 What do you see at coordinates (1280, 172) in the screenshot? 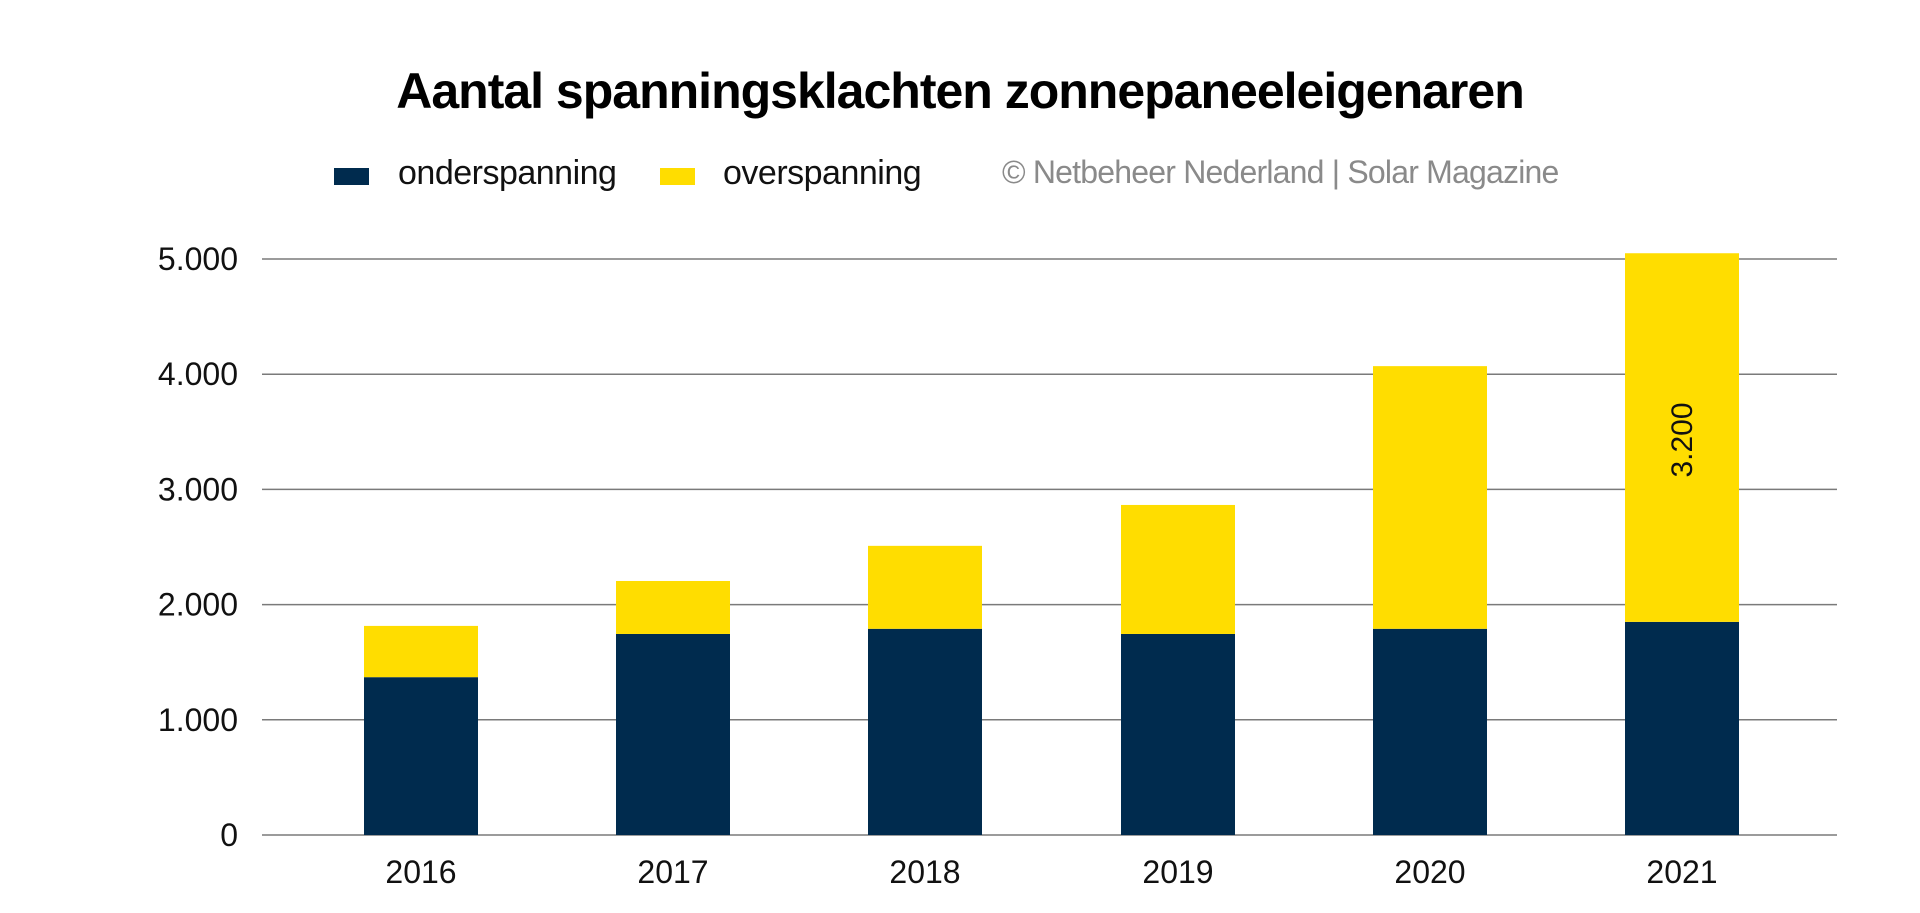
I see `source-credit: © Netbeheer Nederland | Solar Magazine` at bounding box center [1280, 172].